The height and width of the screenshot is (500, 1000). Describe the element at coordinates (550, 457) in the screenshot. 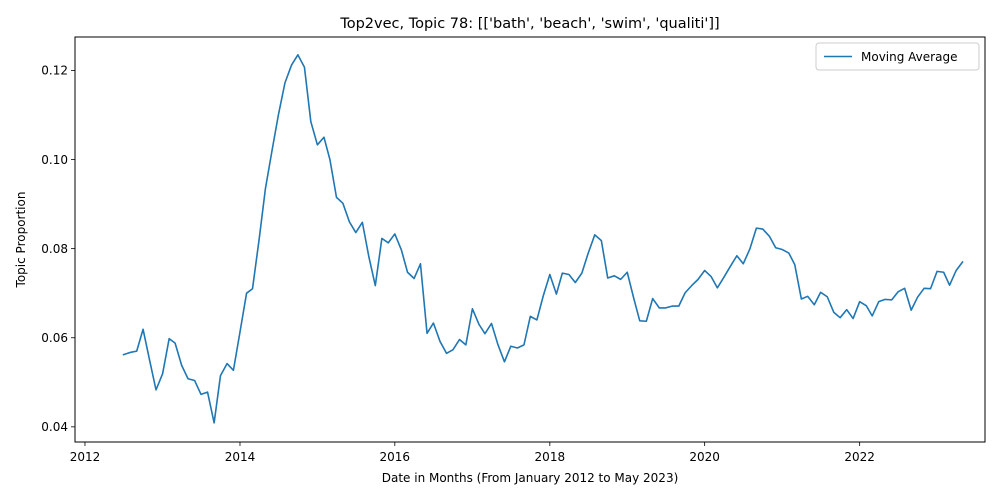

I see `x-tick-label: 2018` at that location.